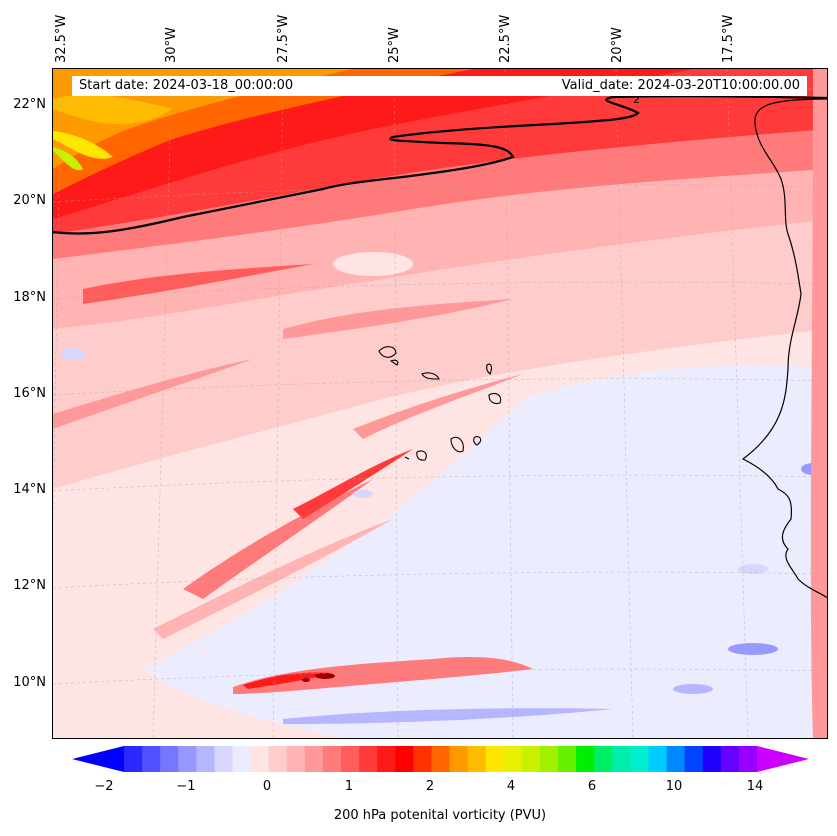 This screenshot has height=836, width=837. What do you see at coordinates (186, 85) in the screenshot?
I see `start-date-label: Start date: 2024-03-18_00:00:00` at bounding box center [186, 85].